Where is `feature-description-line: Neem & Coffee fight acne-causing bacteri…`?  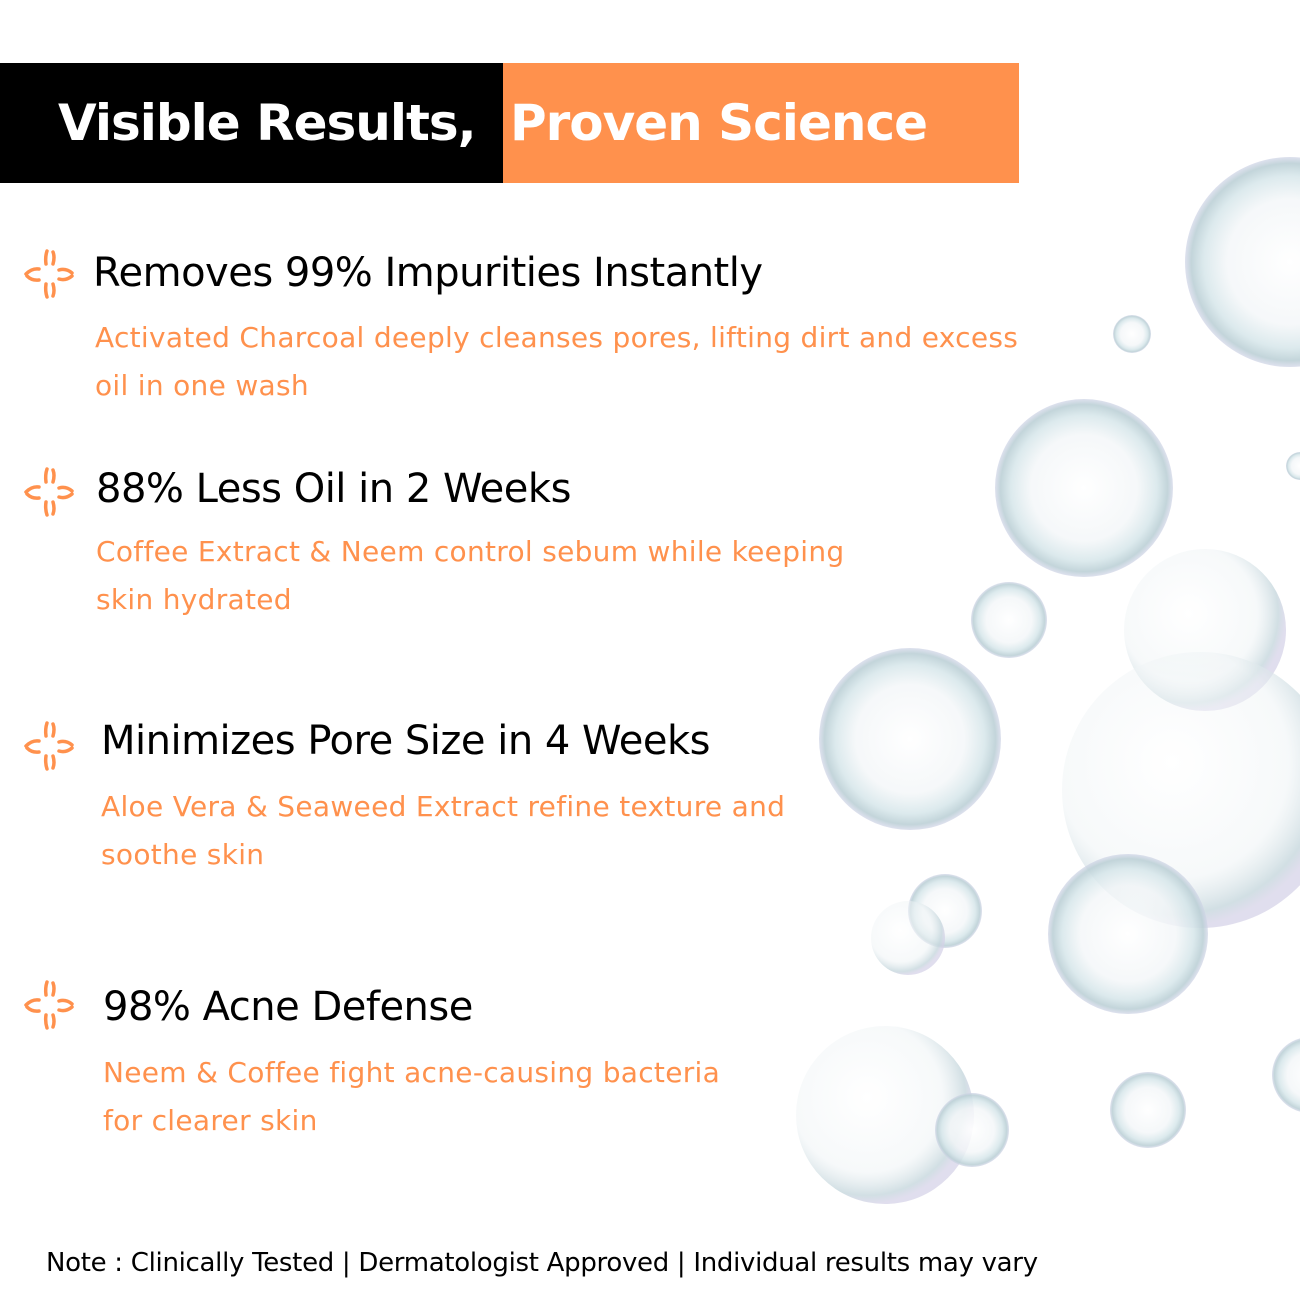 feature-description-line: Neem & Coffee fight acne-causing bacteri… is located at coordinates (412, 1072).